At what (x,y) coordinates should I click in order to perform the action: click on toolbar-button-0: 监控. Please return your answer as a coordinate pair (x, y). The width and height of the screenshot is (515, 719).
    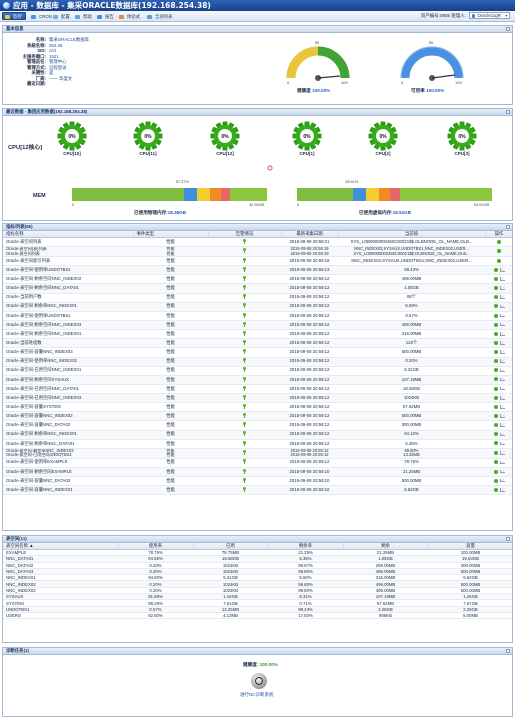
    Looking at the image, I should click on (14, 16).